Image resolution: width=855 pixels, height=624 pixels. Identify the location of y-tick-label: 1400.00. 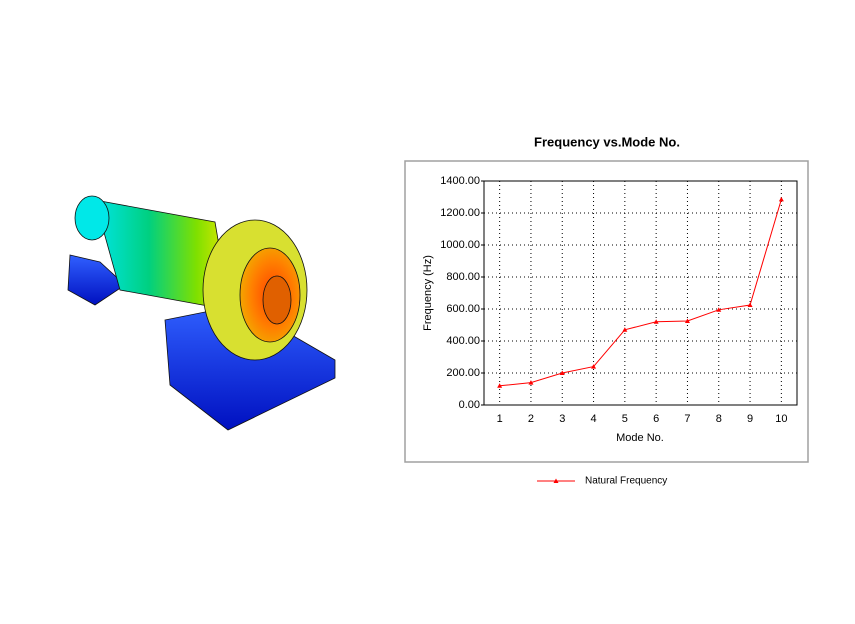
(460, 181).